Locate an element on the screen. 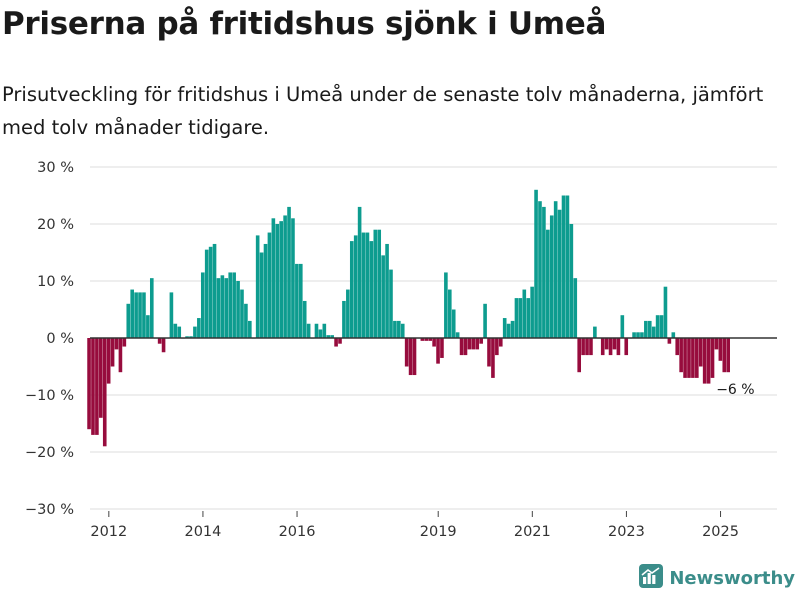 The width and height of the screenshot is (800, 600). x-tick-label: 2025 is located at coordinates (720, 532).